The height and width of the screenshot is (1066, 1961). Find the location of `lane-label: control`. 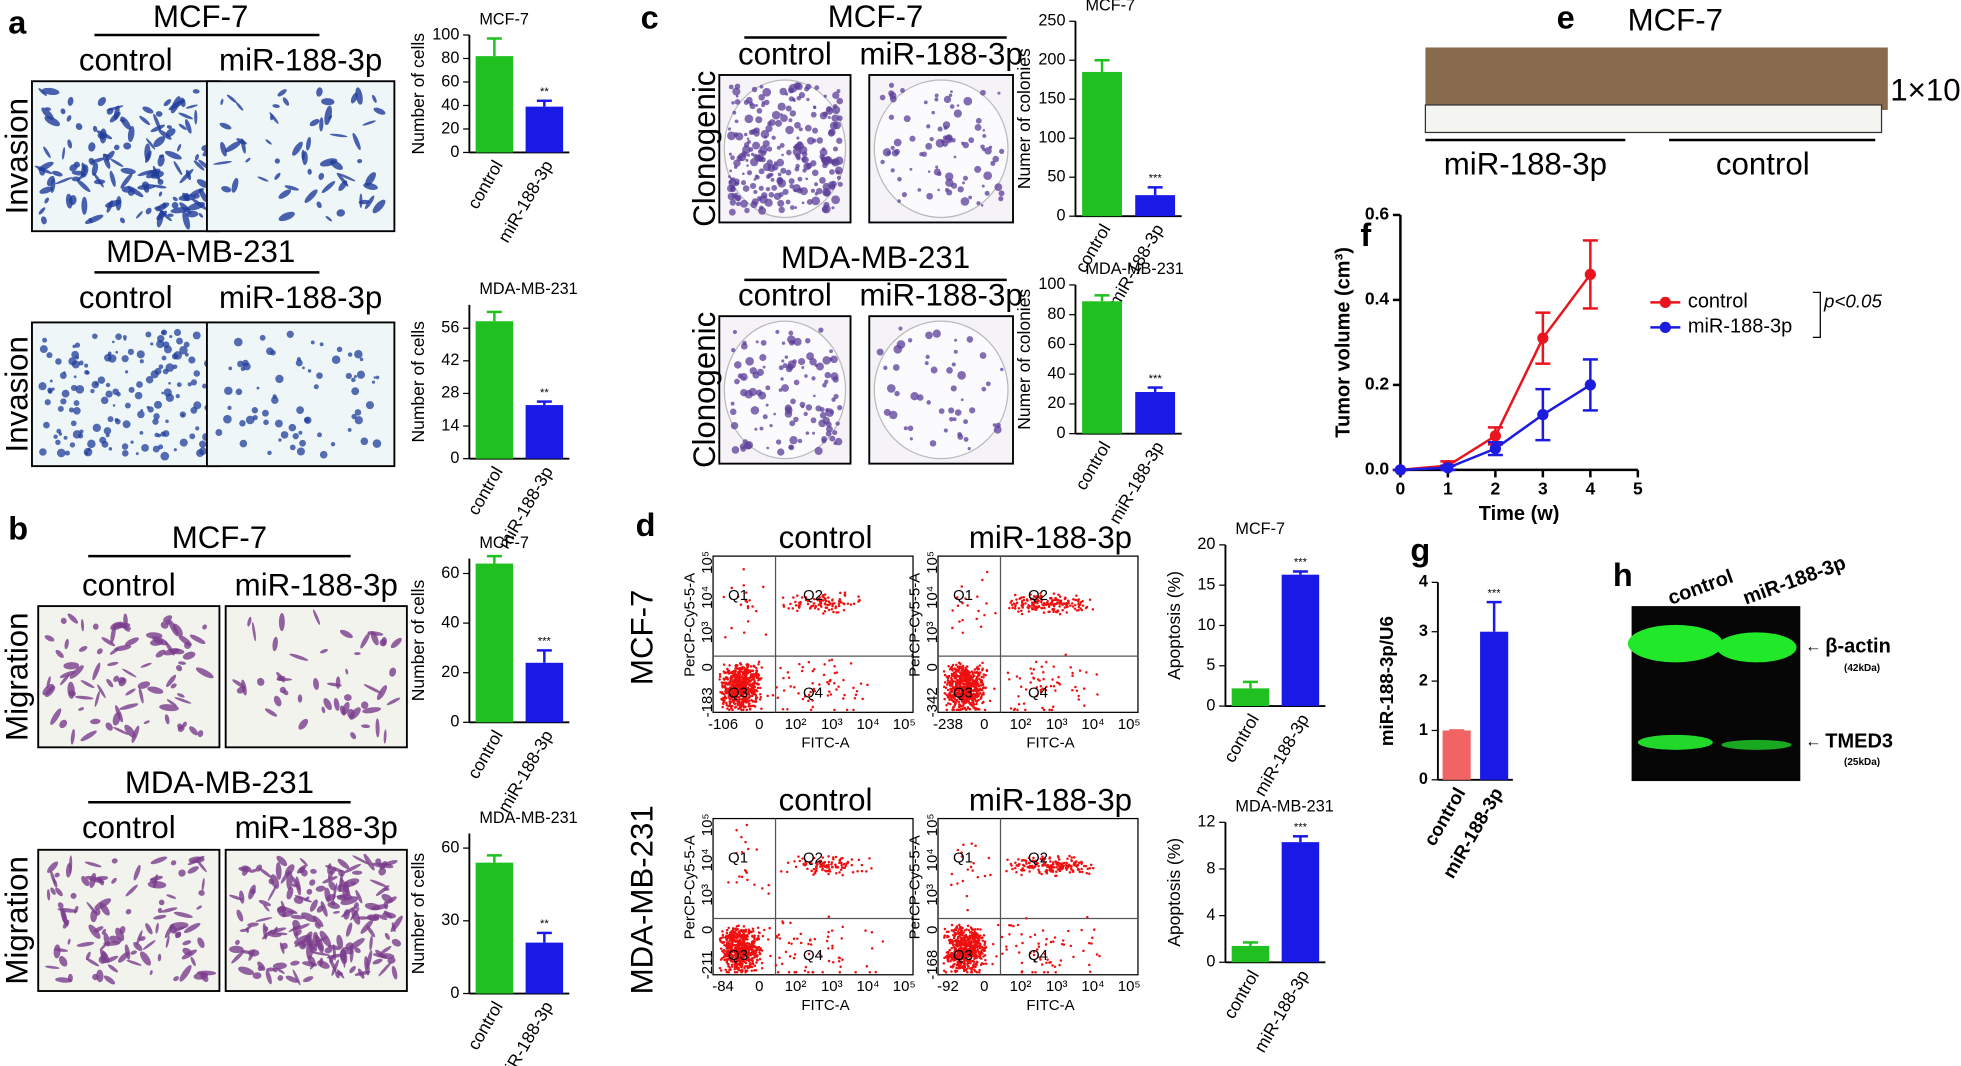

lane-label: control is located at coordinates (1700, 588).